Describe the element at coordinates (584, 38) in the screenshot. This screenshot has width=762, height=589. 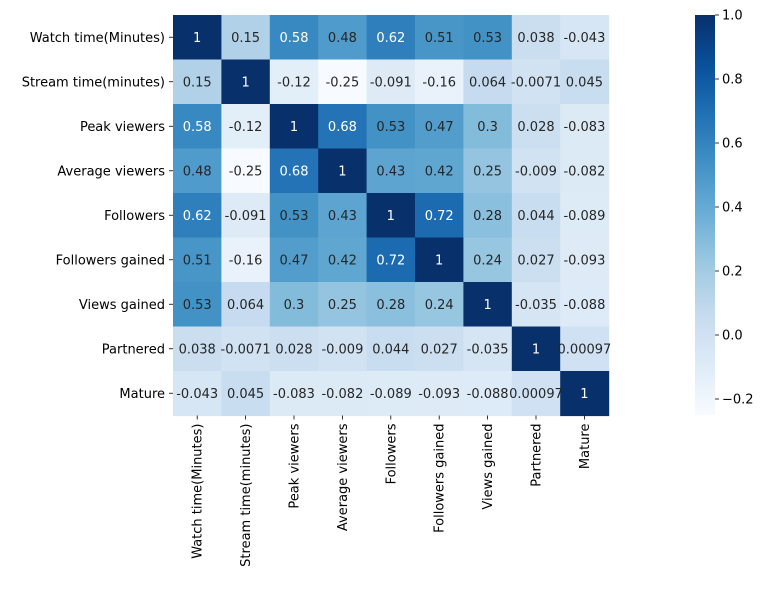
I see `cell-annotation: -0.043` at that location.